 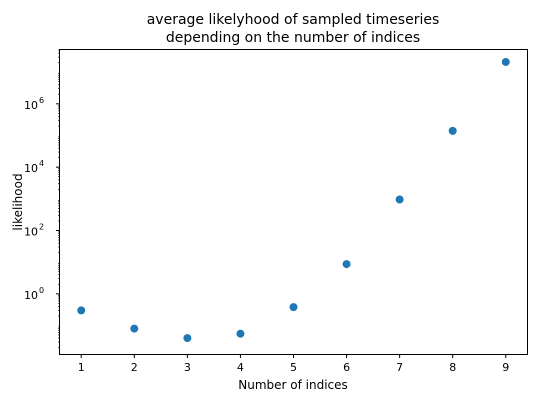 I want to click on x-tick-label: 8, so click(x=452, y=367).